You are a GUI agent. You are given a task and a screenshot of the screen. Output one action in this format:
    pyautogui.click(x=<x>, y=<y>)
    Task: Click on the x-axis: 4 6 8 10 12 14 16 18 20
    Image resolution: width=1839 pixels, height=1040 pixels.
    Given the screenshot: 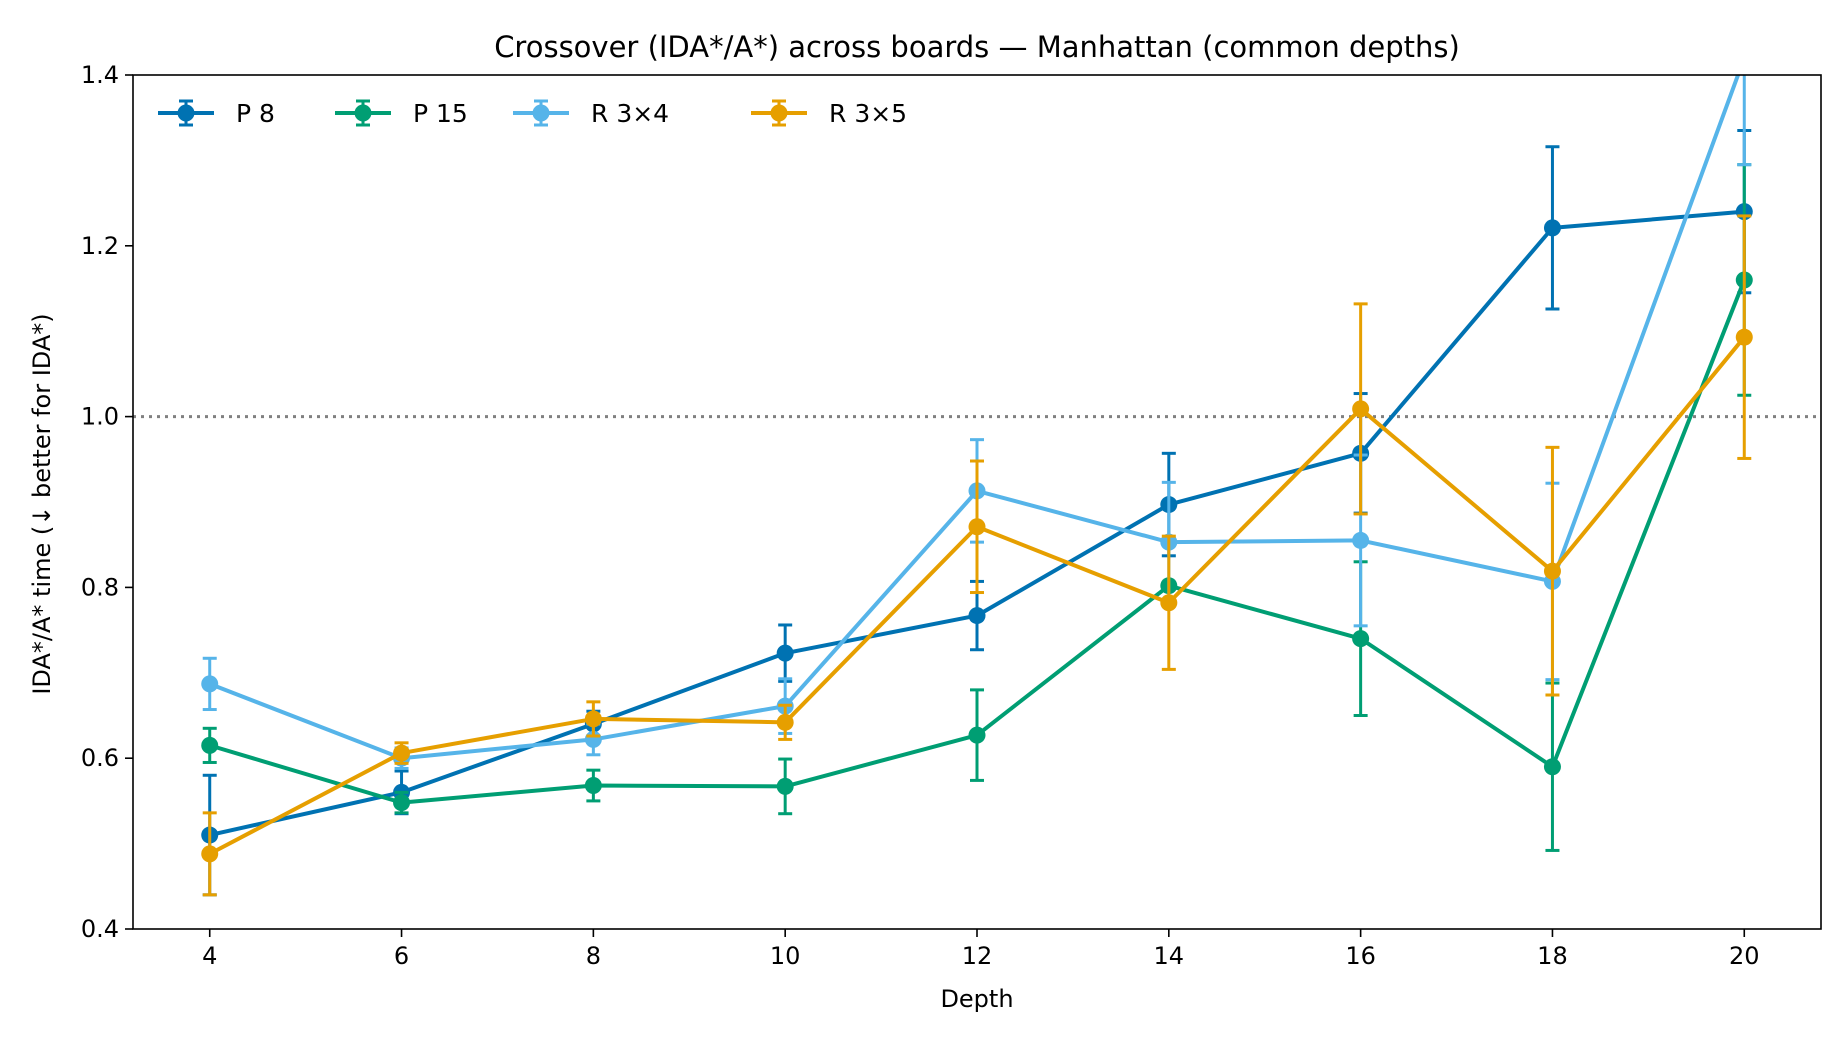 What is the action you would take?
    pyautogui.click(x=981, y=949)
    